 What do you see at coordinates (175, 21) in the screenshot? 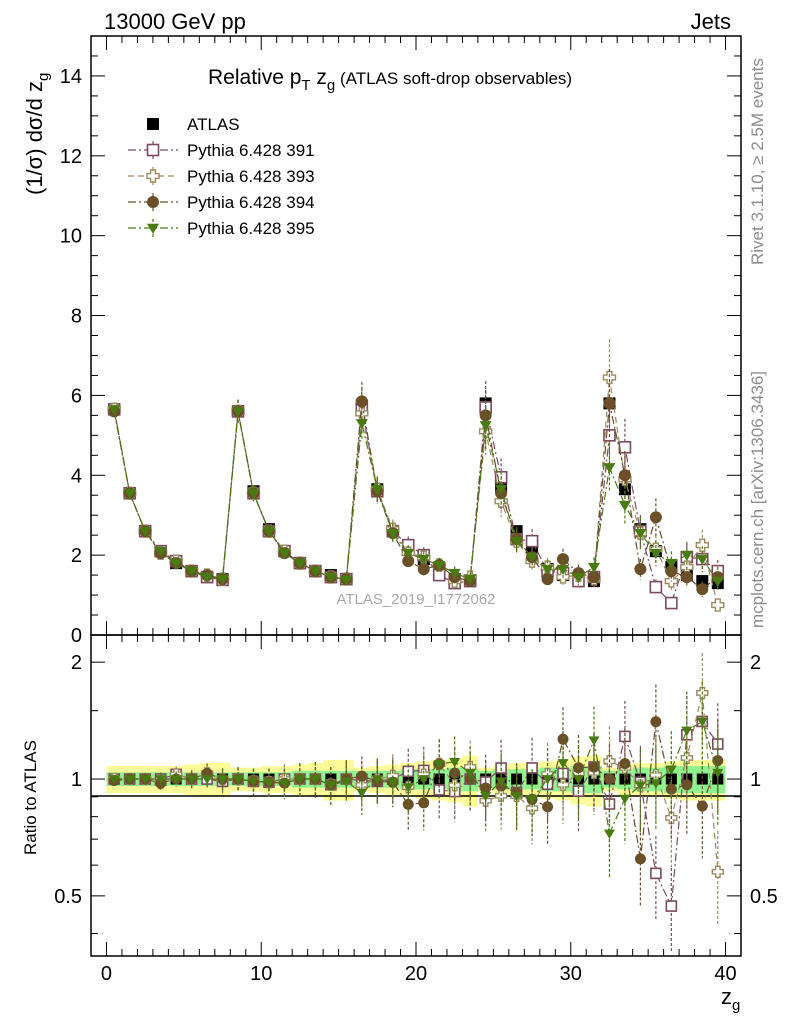
I see `energy-label: 13000 GeV pp` at bounding box center [175, 21].